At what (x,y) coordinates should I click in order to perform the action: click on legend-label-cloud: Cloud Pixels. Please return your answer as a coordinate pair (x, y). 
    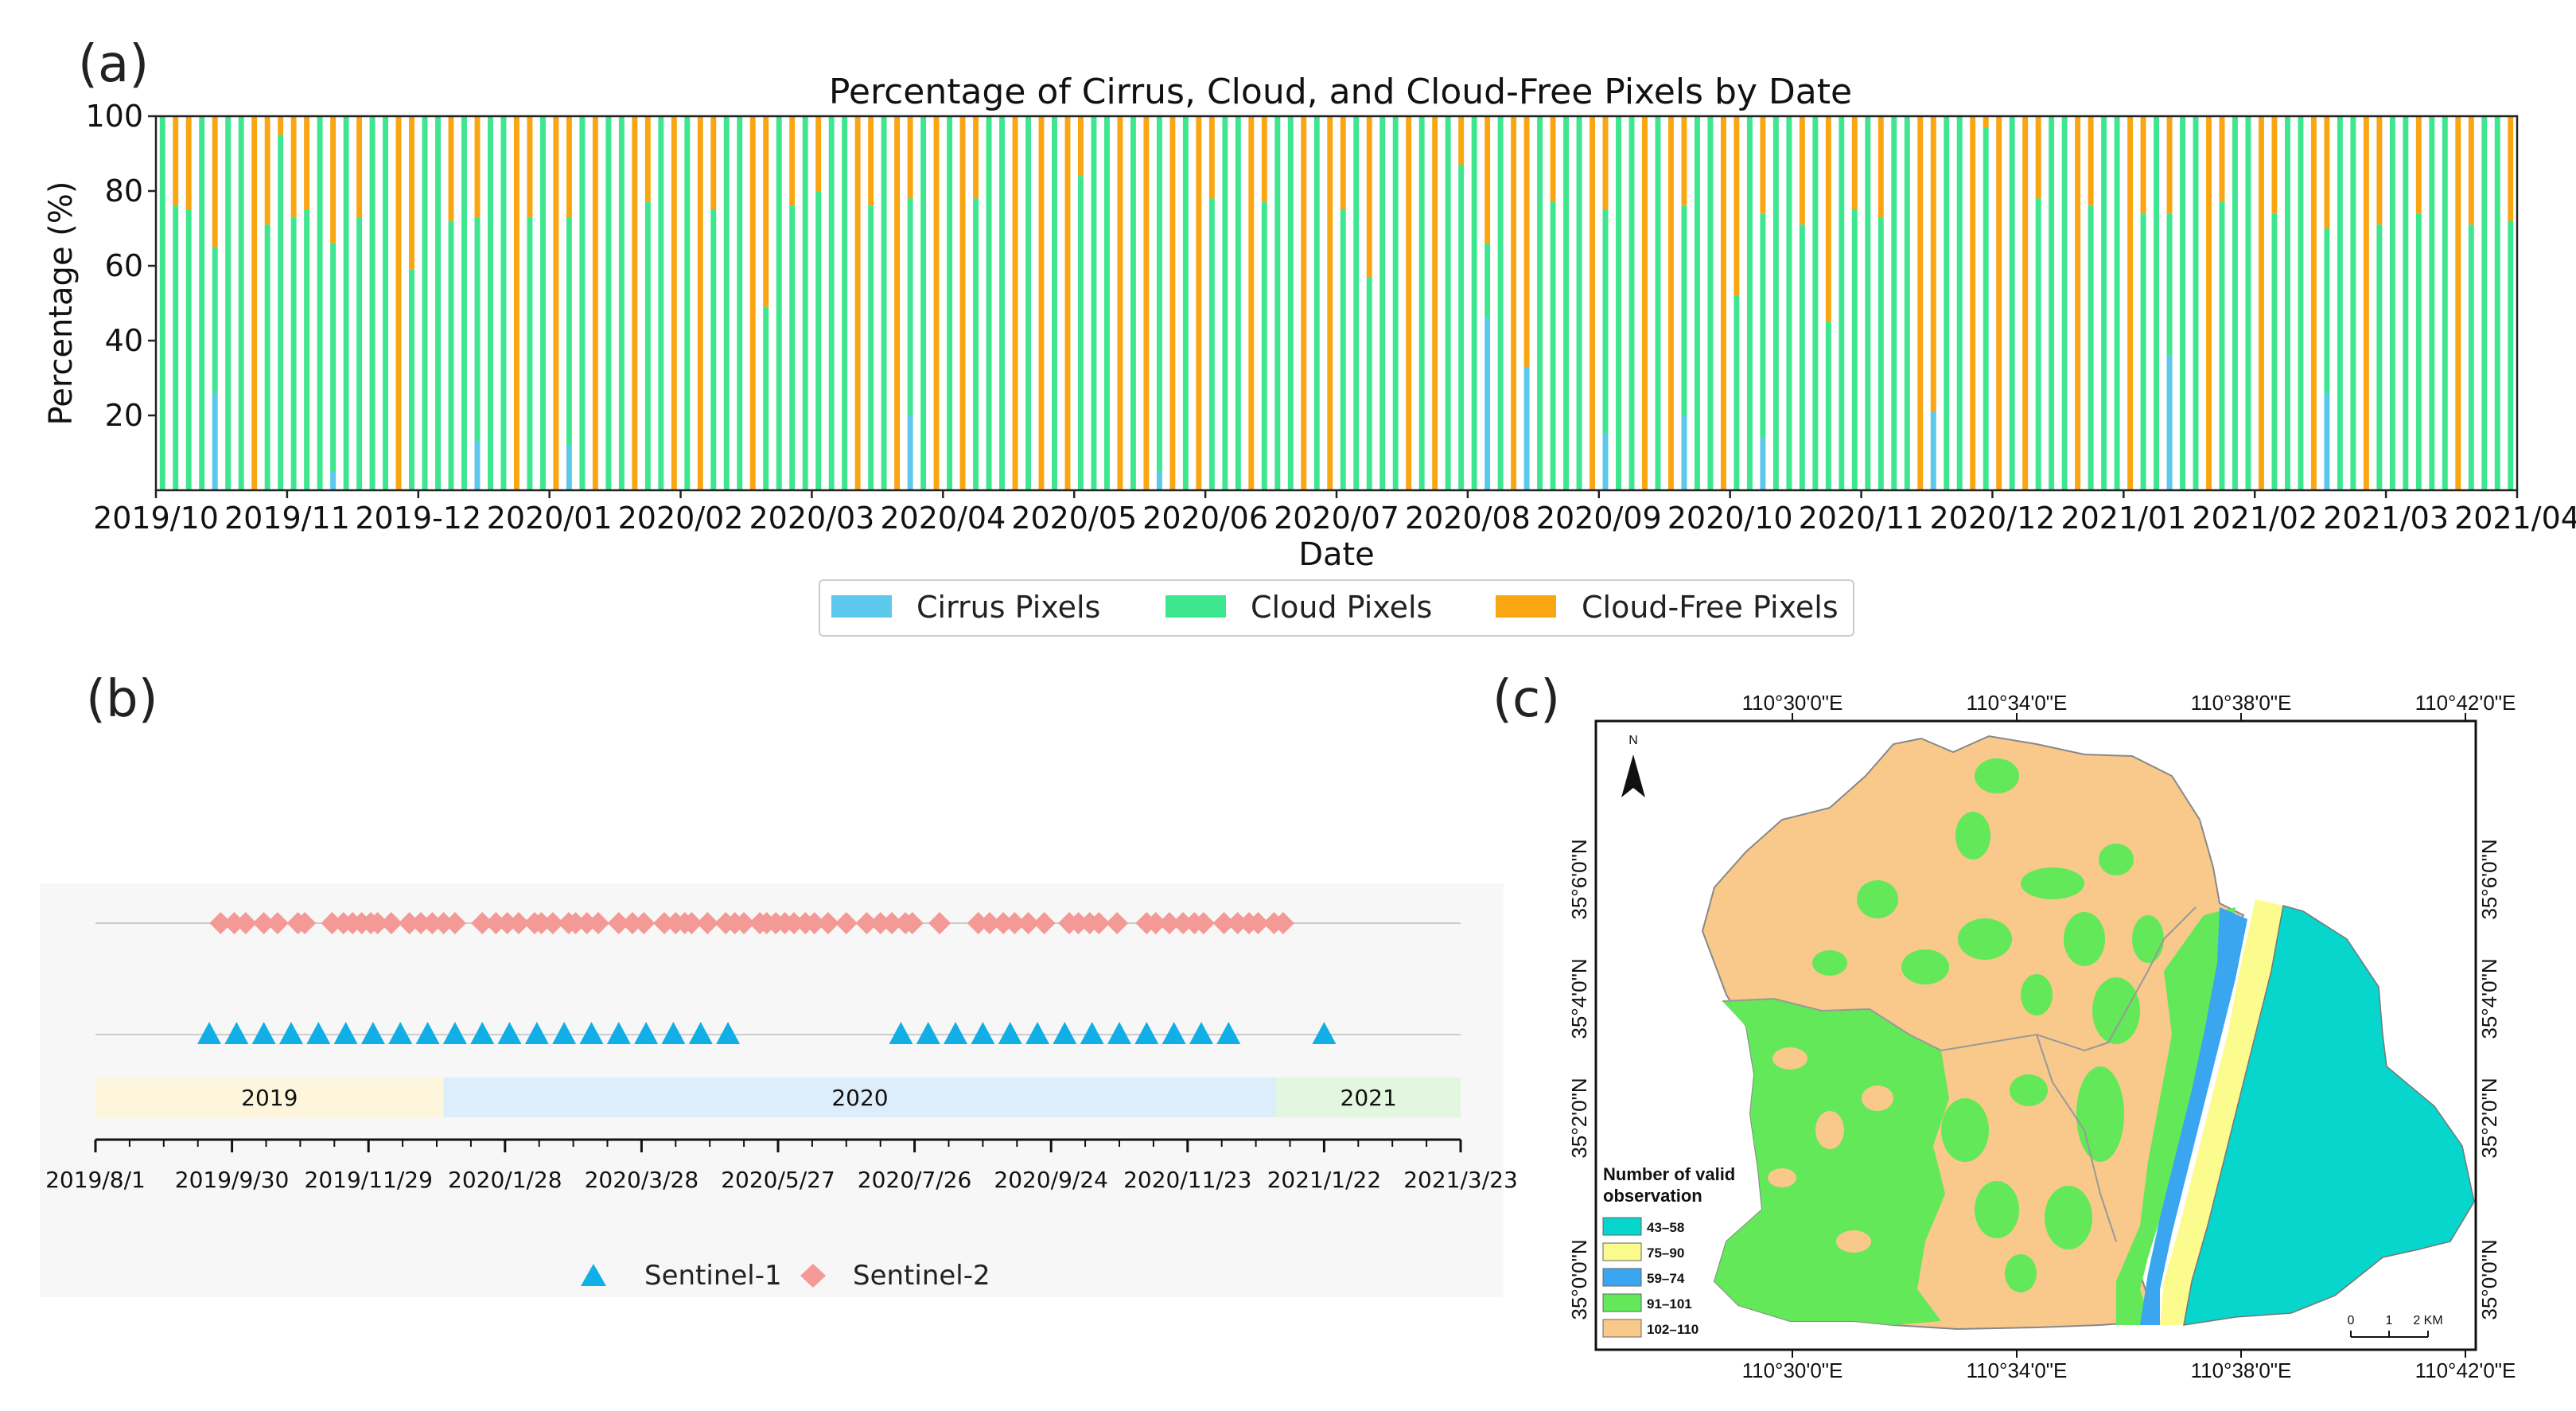
    Looking at the image, I should click on (1342, 607).